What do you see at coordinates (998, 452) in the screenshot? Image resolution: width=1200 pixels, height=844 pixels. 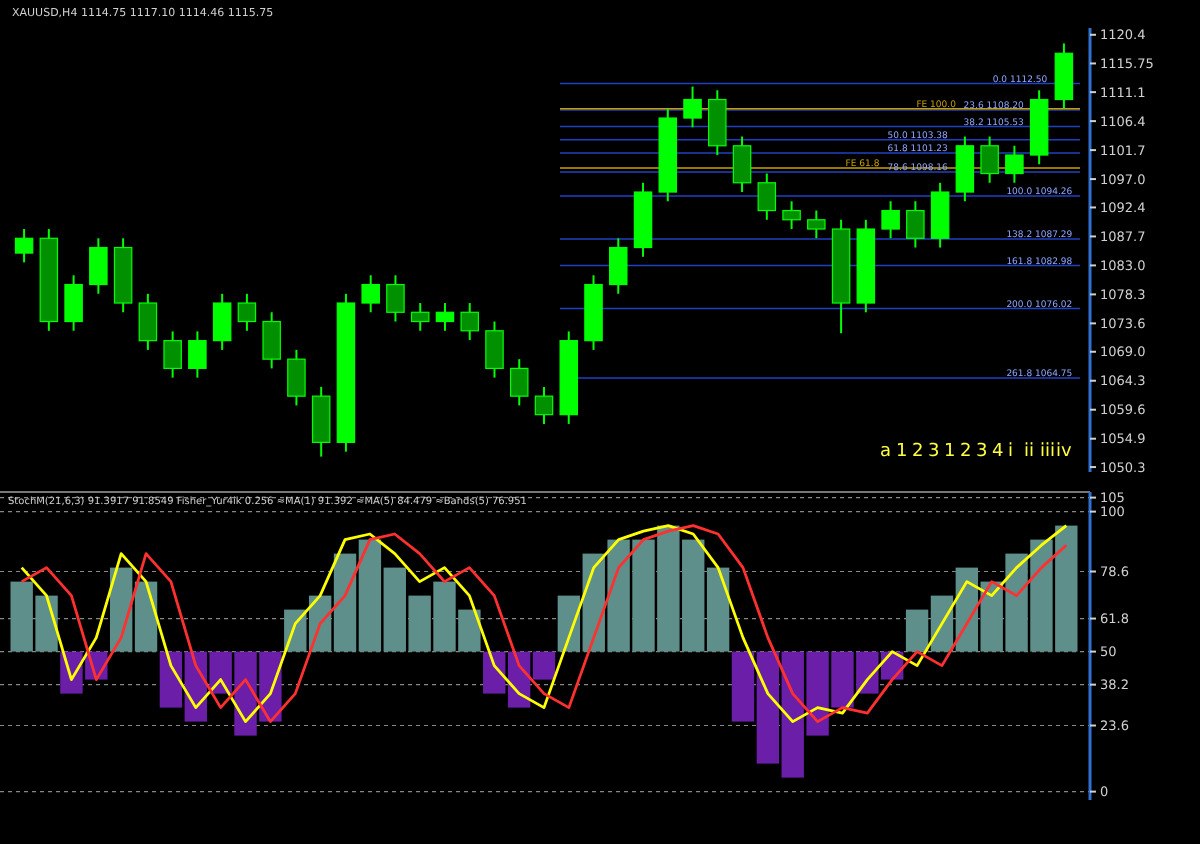 I see `annotation: 4` at bounding box center [998, 452].